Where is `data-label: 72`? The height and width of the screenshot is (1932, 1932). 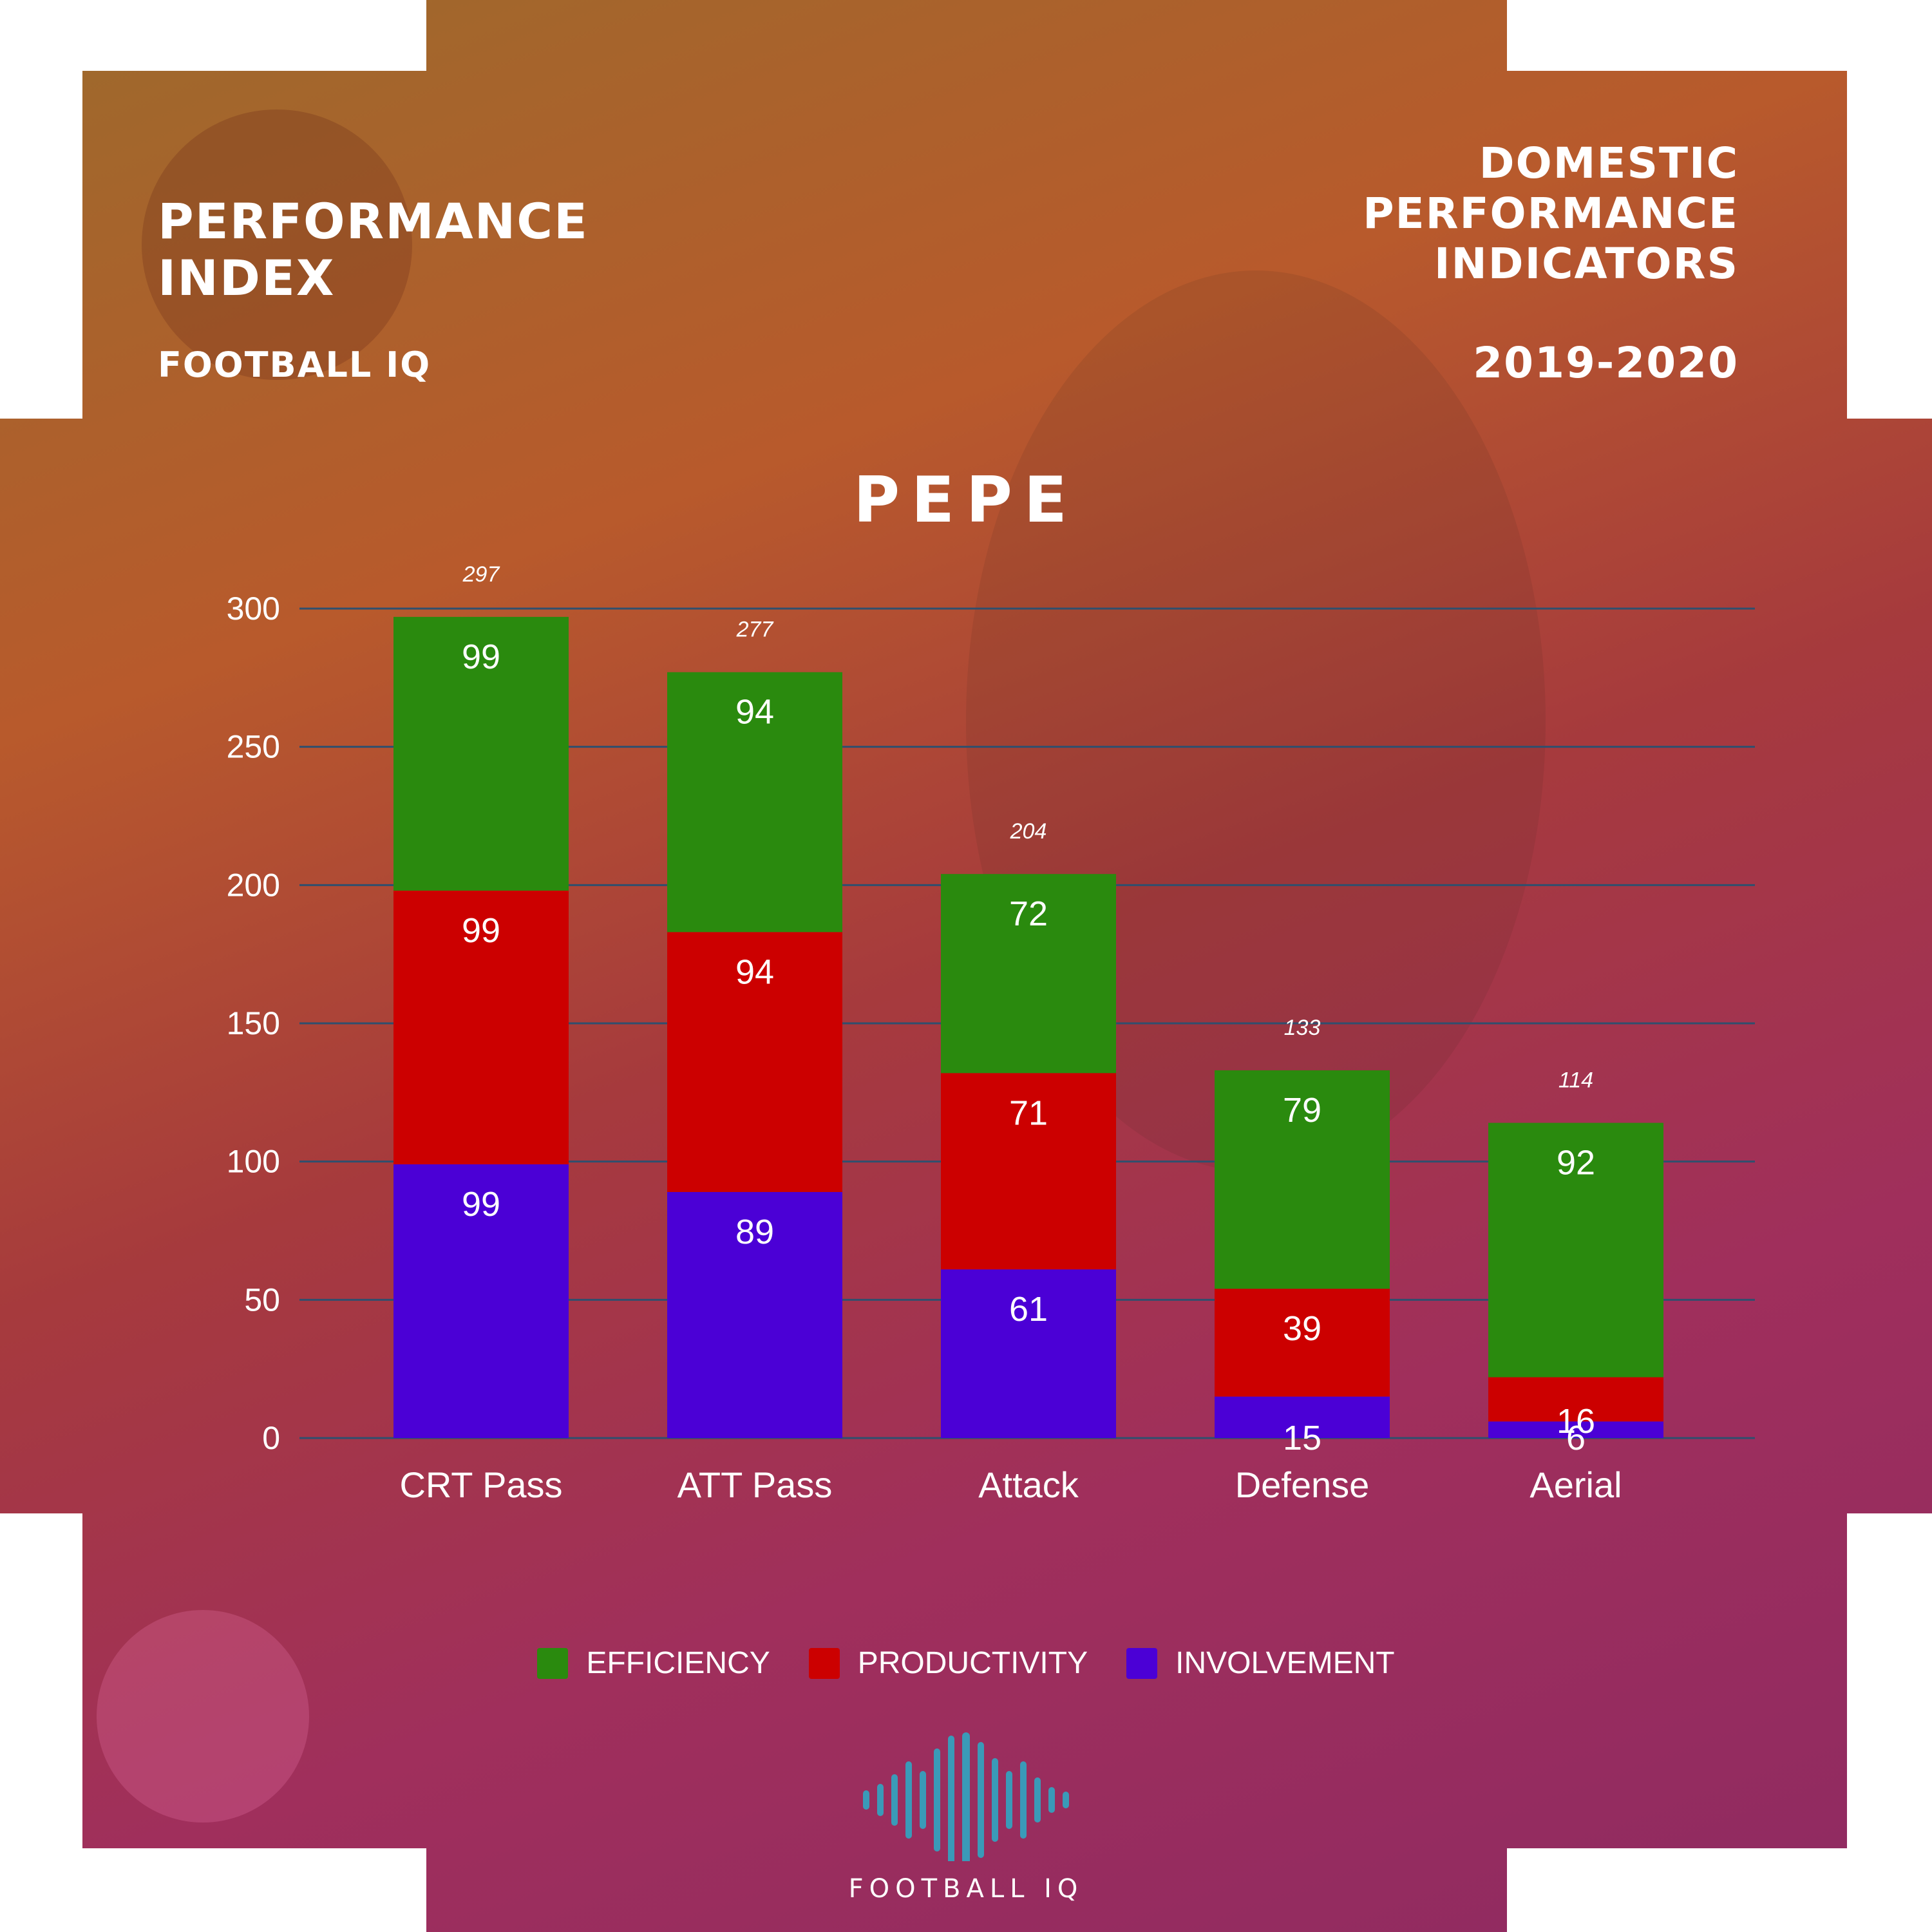 data-label: 72 is located at coordinates (1028, 914).